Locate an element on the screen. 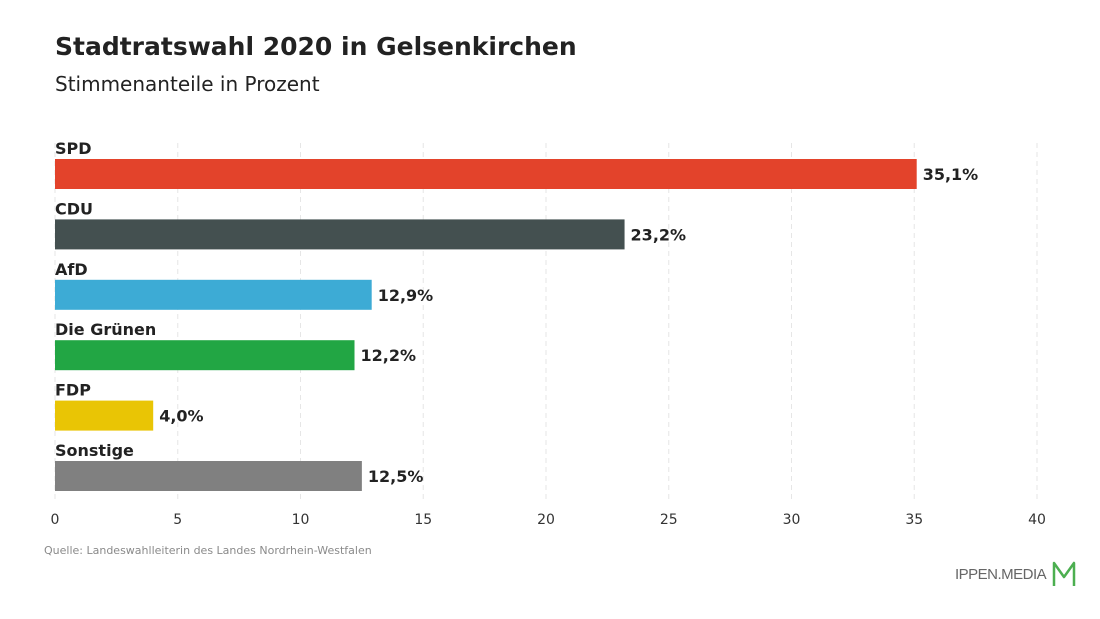  x-tick-label: 10 is located at coordinates (301, 520).